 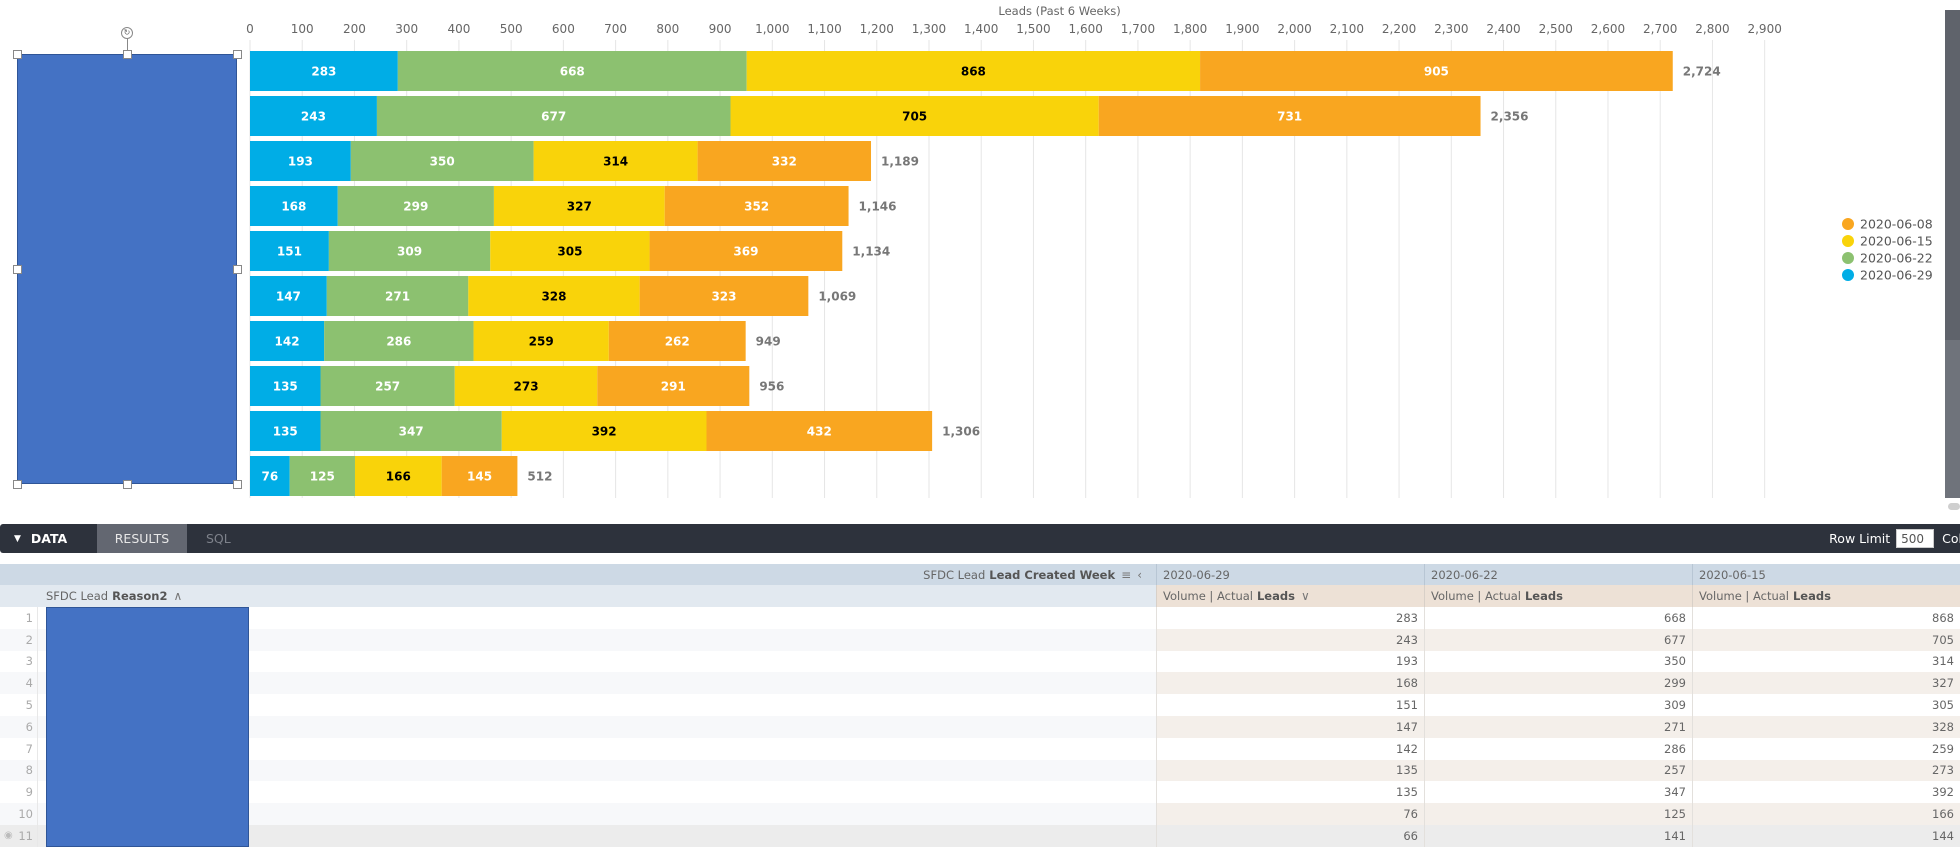 What do you see at coordinates (8, 836) in the screenshot?
I see `hidden-row-eye-icon: ◉` at bounding box center [8, 836].